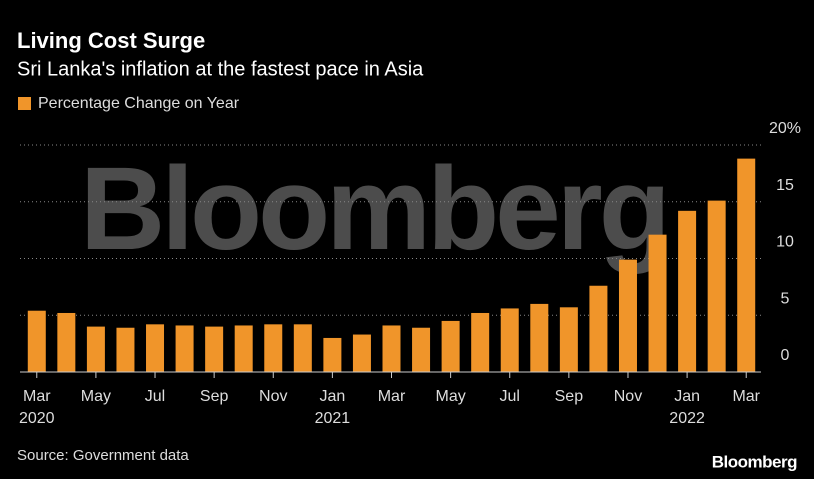 The height and width of the screenshot is (479, 814). What do you see at coordinates (111, 40) in the screenshot?
I see `chart-title: Living Cost Surge` at bounding box center [111, 40].